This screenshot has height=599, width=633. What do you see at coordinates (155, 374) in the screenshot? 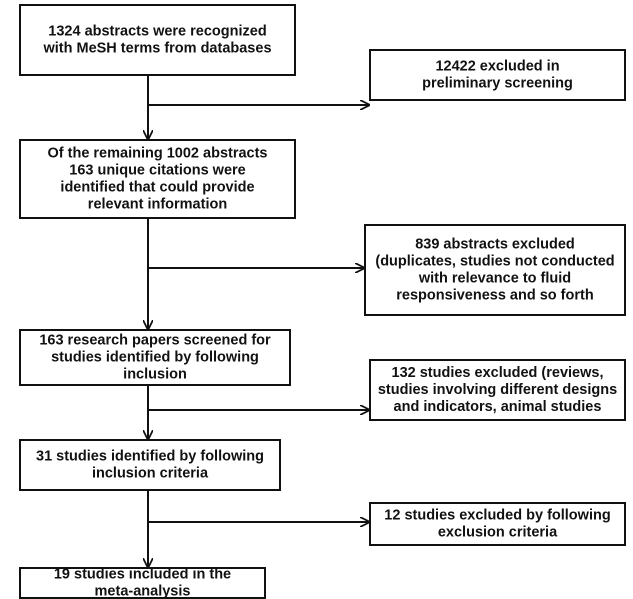
I see `step-box-text: inclusion` at bounding box center [155, 374].